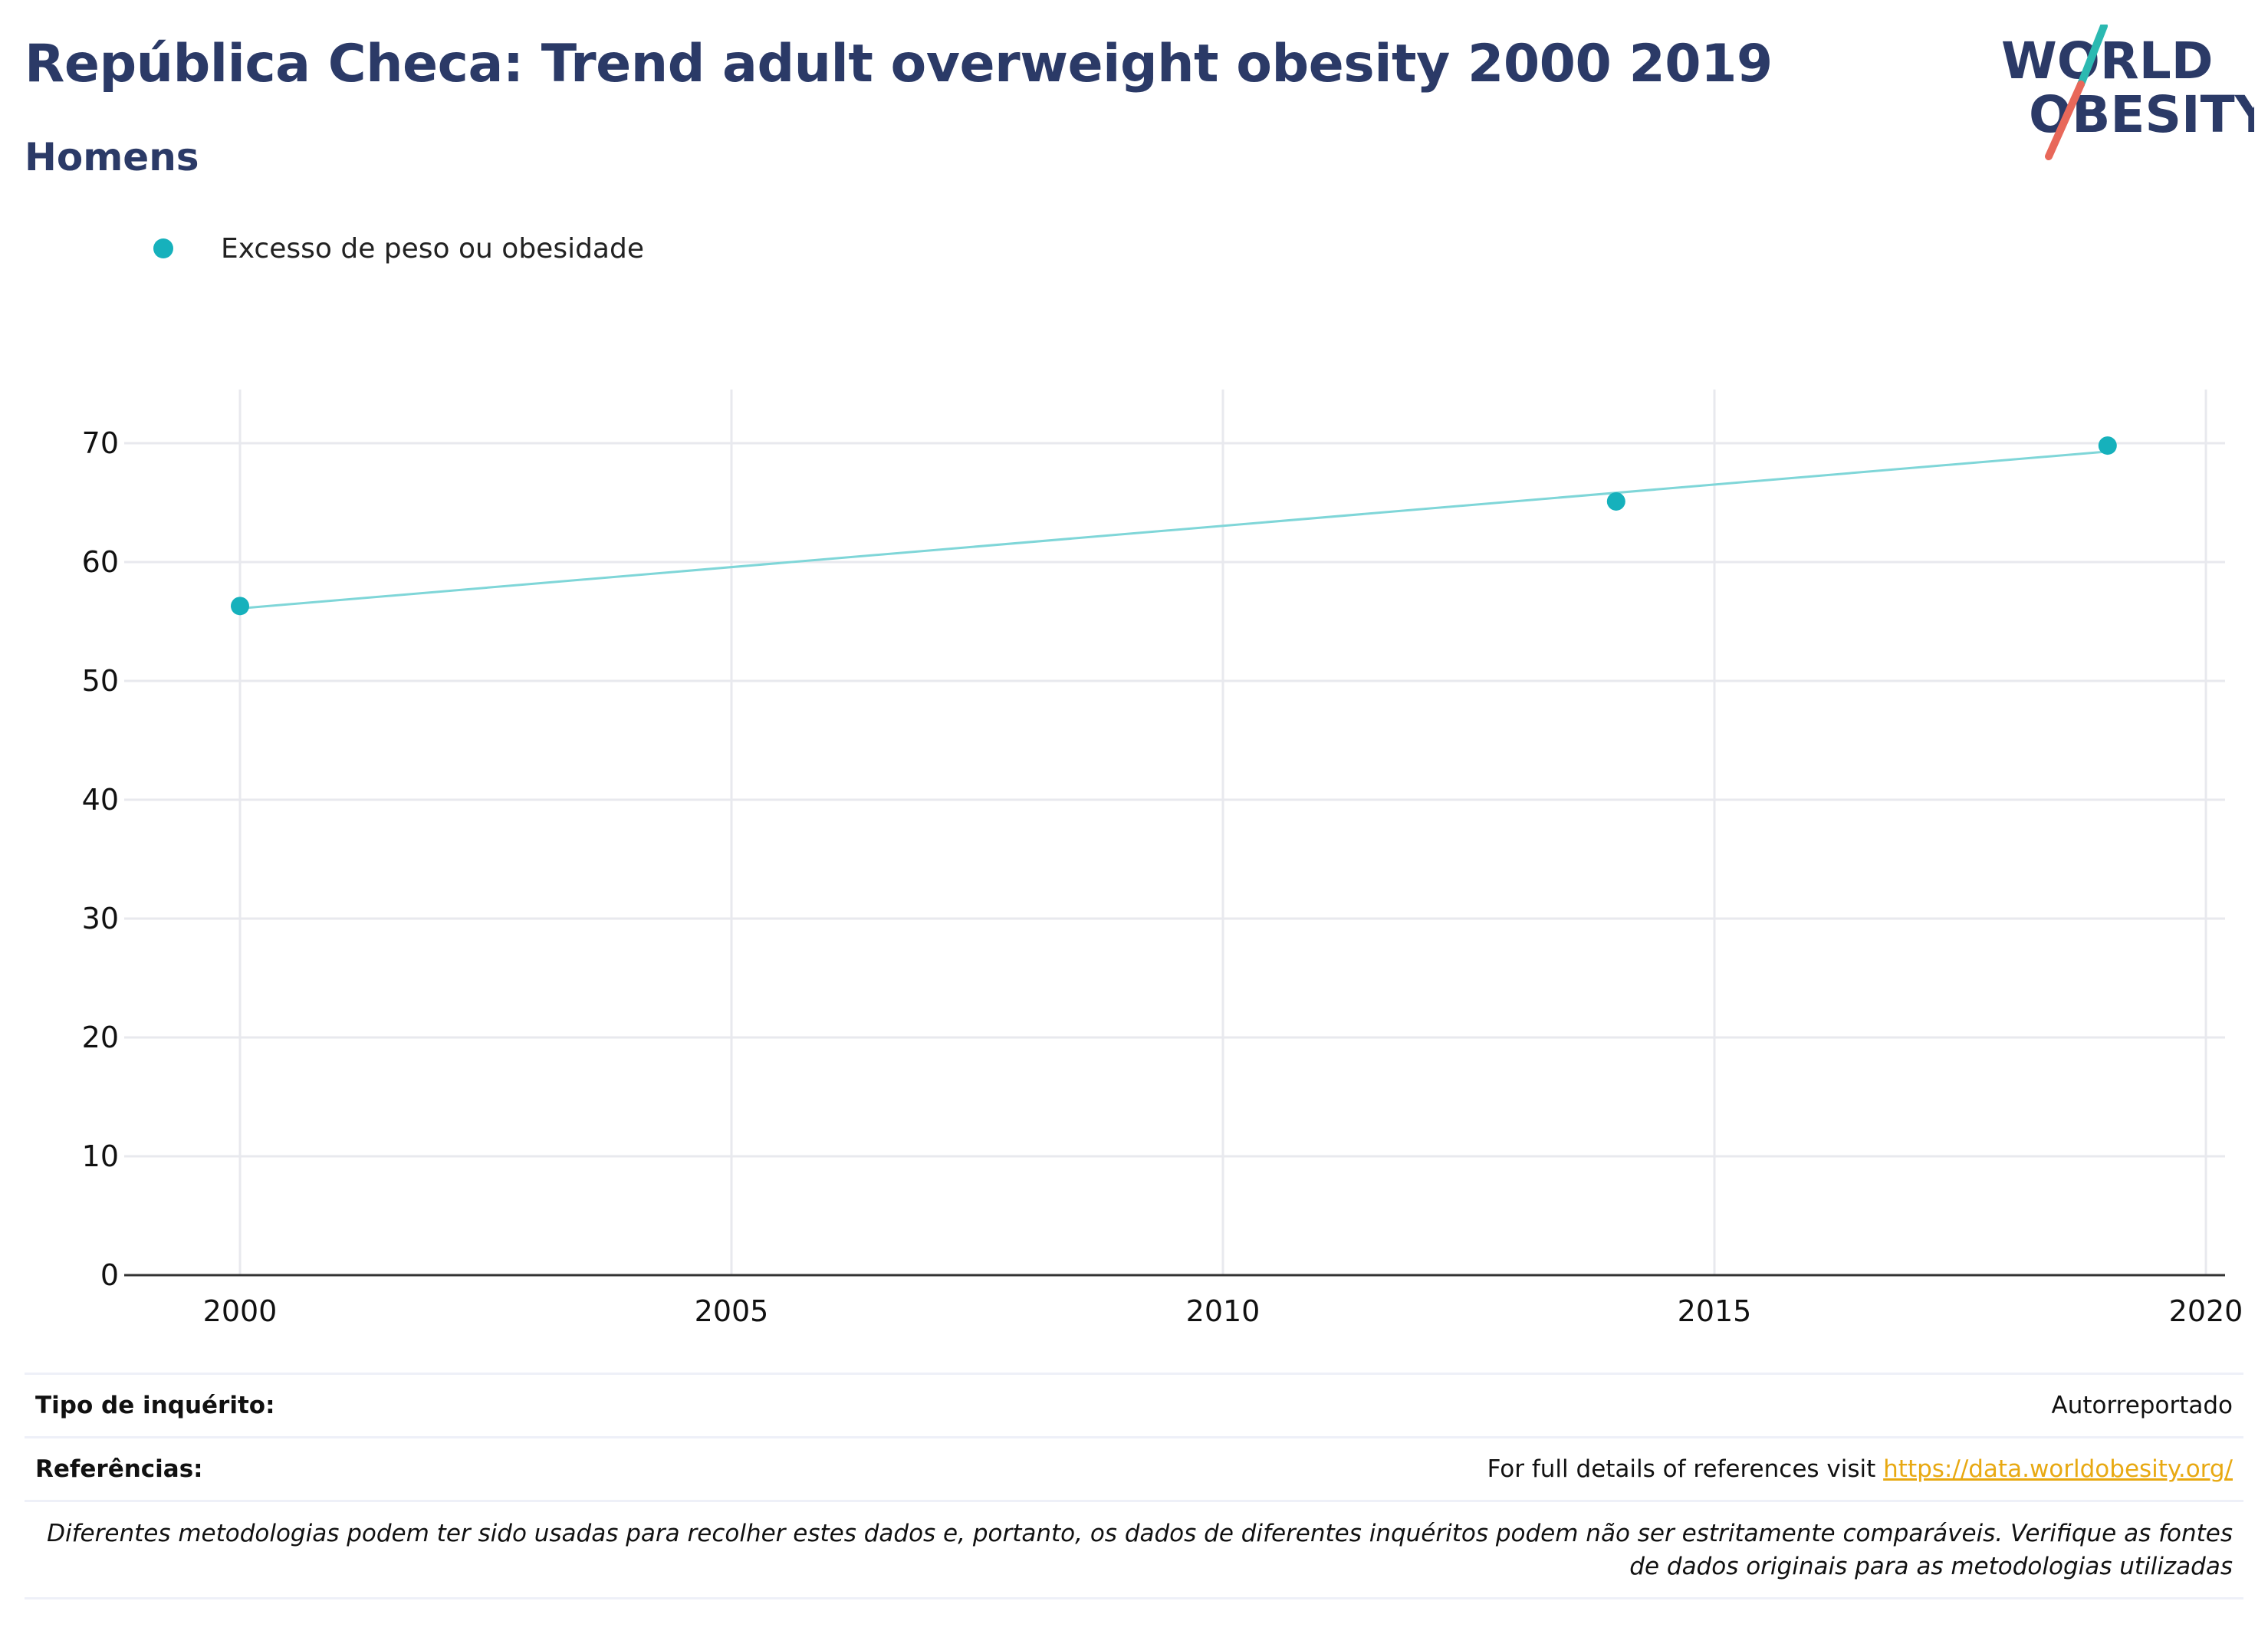  What do you see at coordinates (732, 1311) in the screenshot?
I see `x-tick-label: 2005` at bounding box center [732, 1311].